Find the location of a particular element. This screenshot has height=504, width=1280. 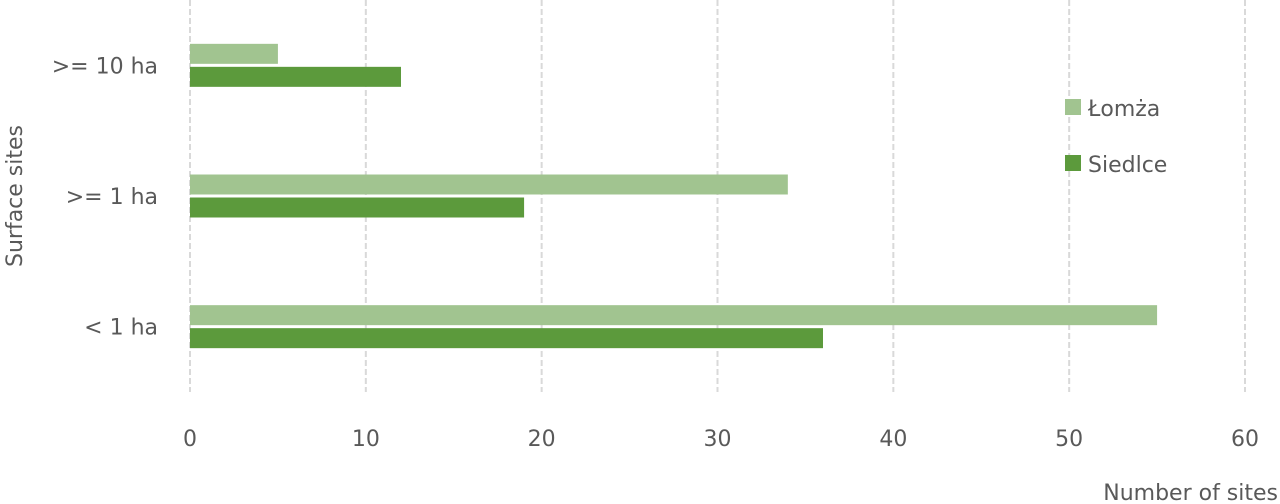

legend: Łomża Siedlce is located at coordinates (1116, 137).